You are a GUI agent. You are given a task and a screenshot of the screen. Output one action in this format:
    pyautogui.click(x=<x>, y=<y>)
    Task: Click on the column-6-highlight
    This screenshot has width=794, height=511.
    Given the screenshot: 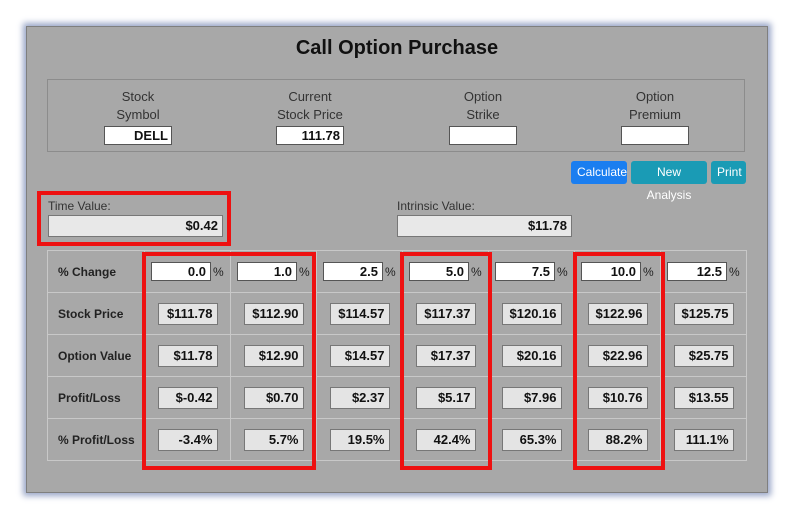 What is the action you would take?
    pyautogui.click(x=619, y=361)
    